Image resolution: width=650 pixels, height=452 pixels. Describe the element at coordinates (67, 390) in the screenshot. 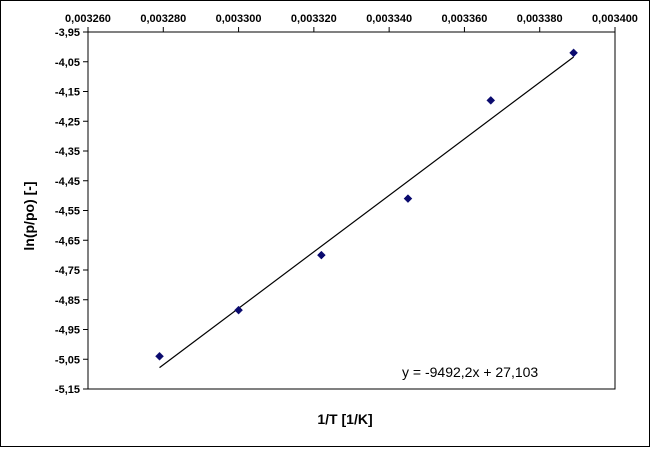

I see `y-tick-label: -5,15` at that location.